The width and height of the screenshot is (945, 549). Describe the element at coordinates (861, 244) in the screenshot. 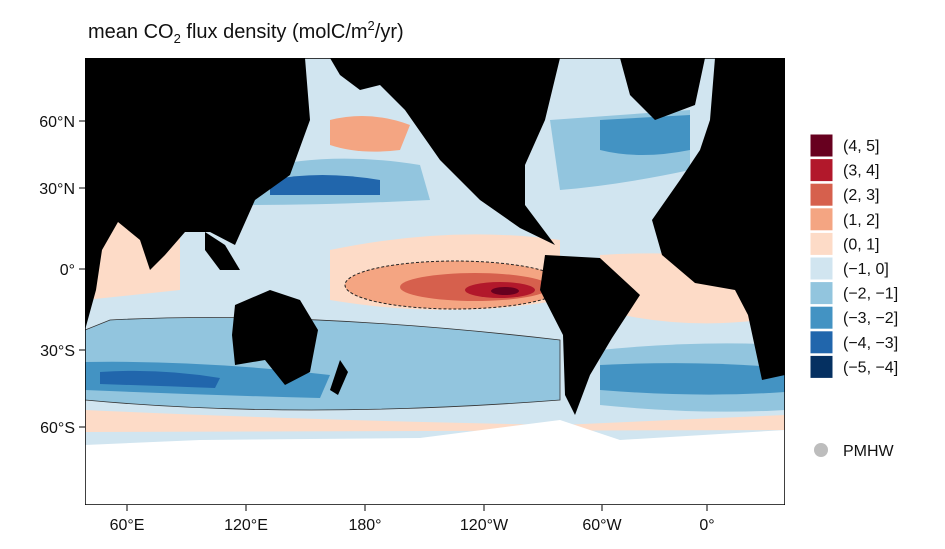

I see `legend-label: (0, 1]` at that location.